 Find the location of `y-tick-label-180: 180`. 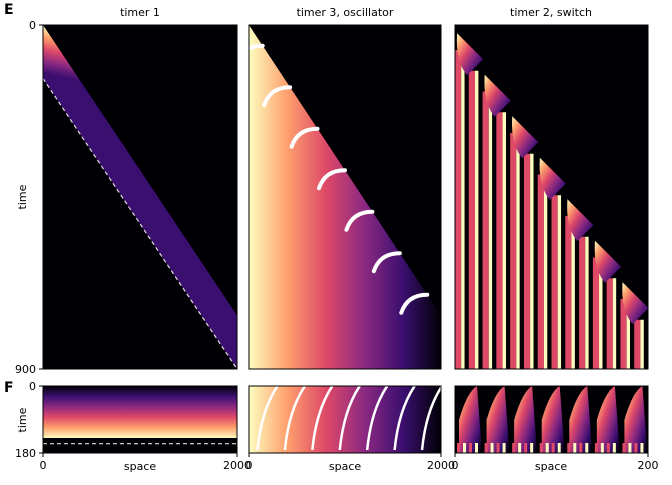

y-tick-label-180: 180 is located at coordinates (25, 453).